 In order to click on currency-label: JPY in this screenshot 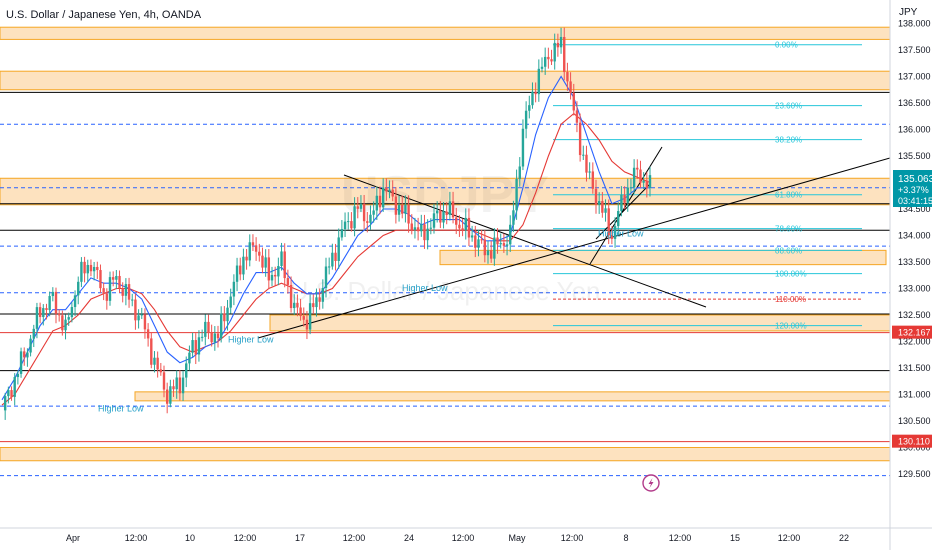, I will do `click(908, 12)`.